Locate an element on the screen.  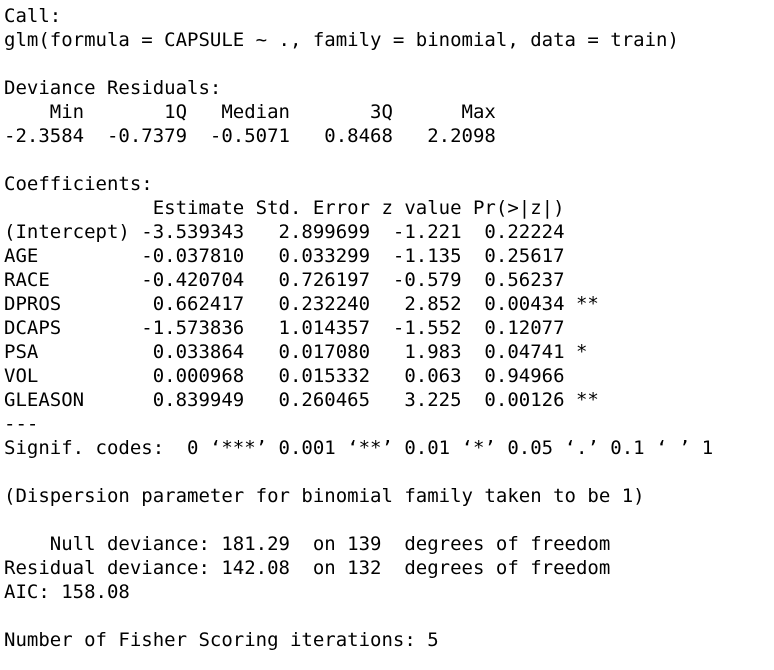
call-heading: Call: is located at coordinates (33, 16).